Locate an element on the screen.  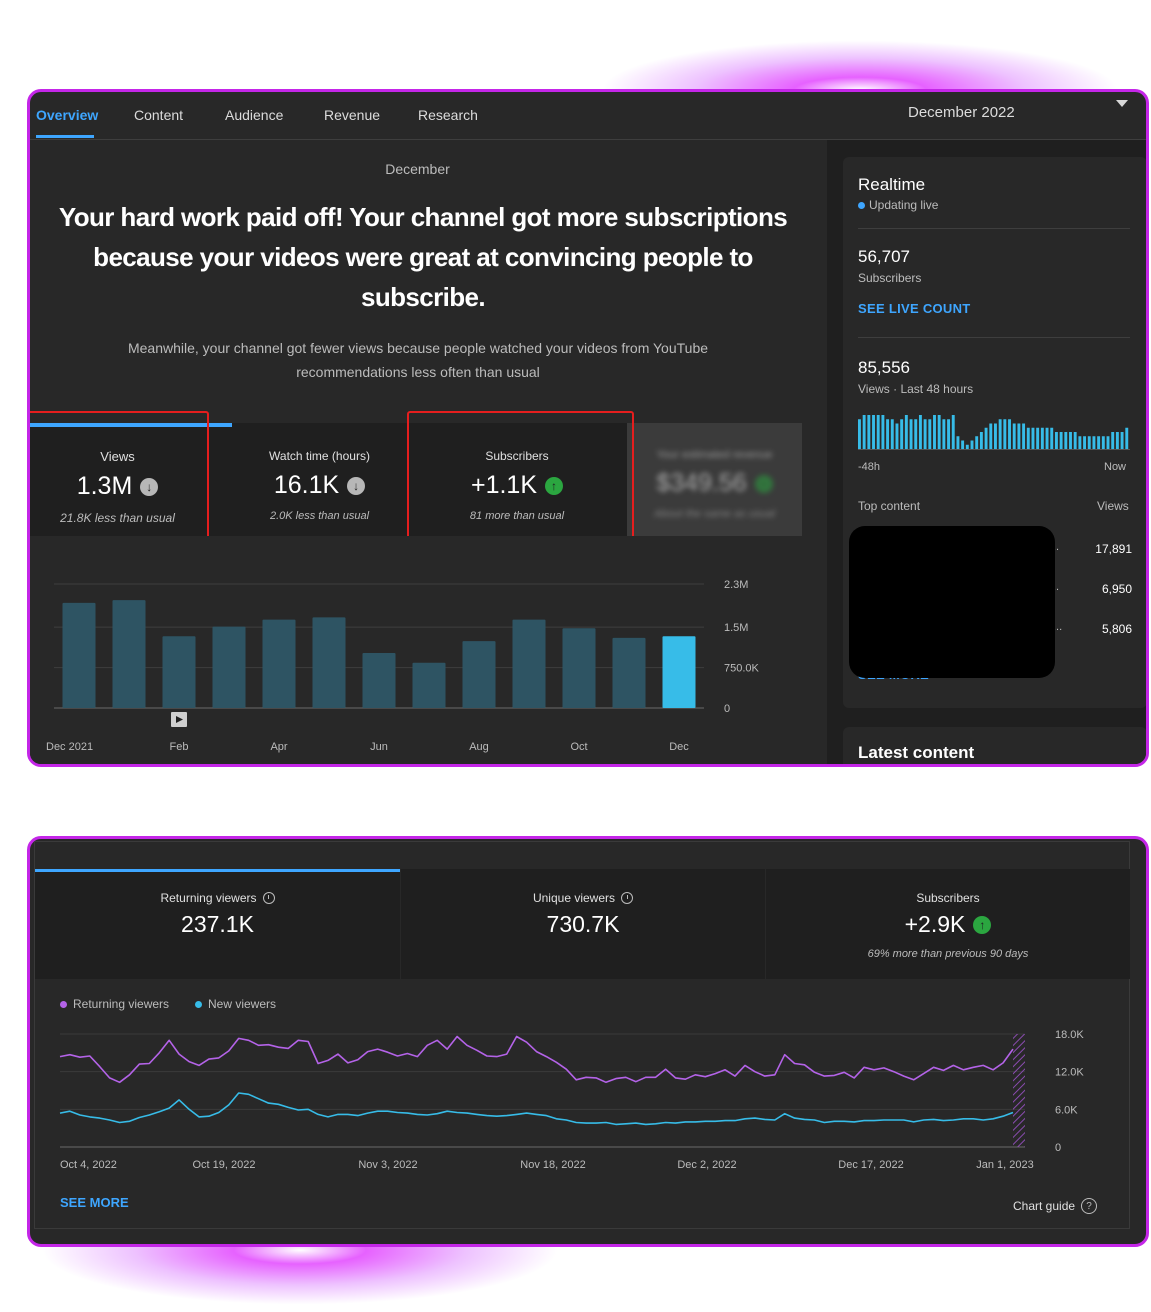
highlight-box-subscribers is located at coordinates (520, 480).